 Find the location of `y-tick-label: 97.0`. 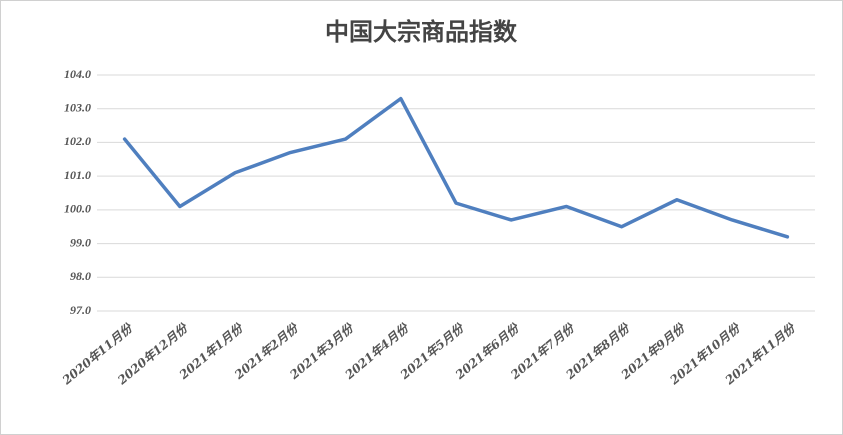

y-tick-label: 97.0 is located at coordinates (80, 310).